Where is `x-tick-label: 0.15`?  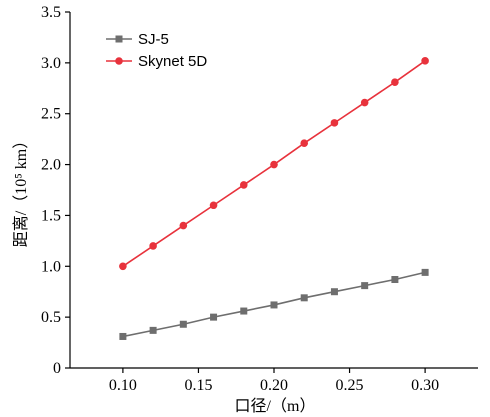 x-tick-label: 0.15 is located at coordinates (198, 385).